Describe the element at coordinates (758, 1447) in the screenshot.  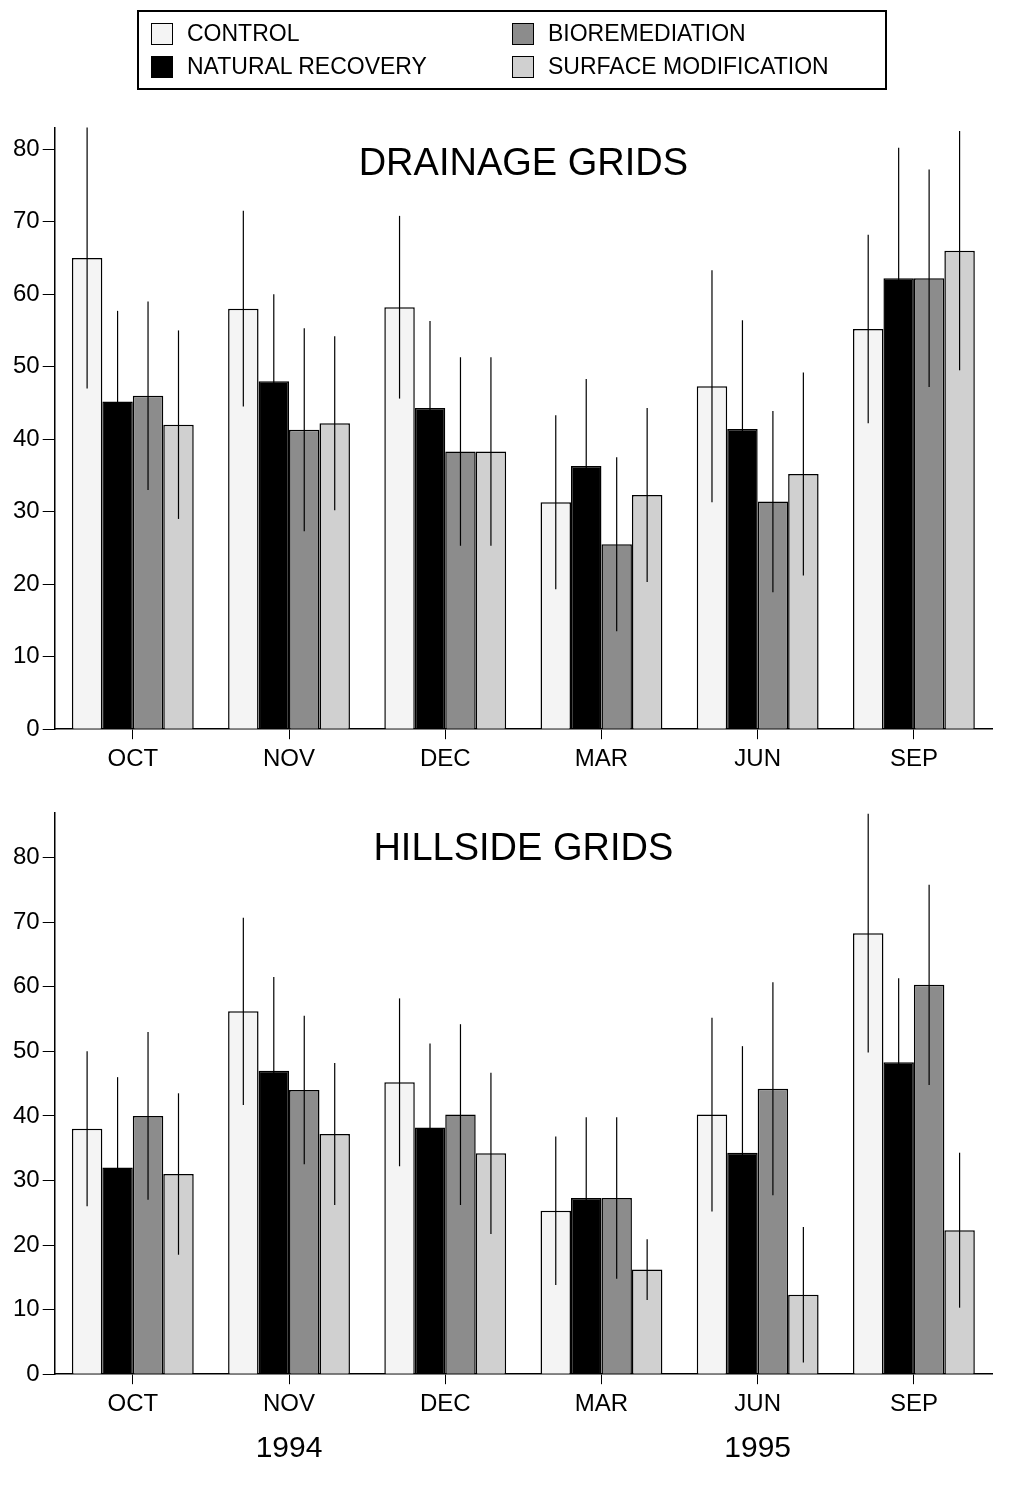
I see `text: 1995` at that location.